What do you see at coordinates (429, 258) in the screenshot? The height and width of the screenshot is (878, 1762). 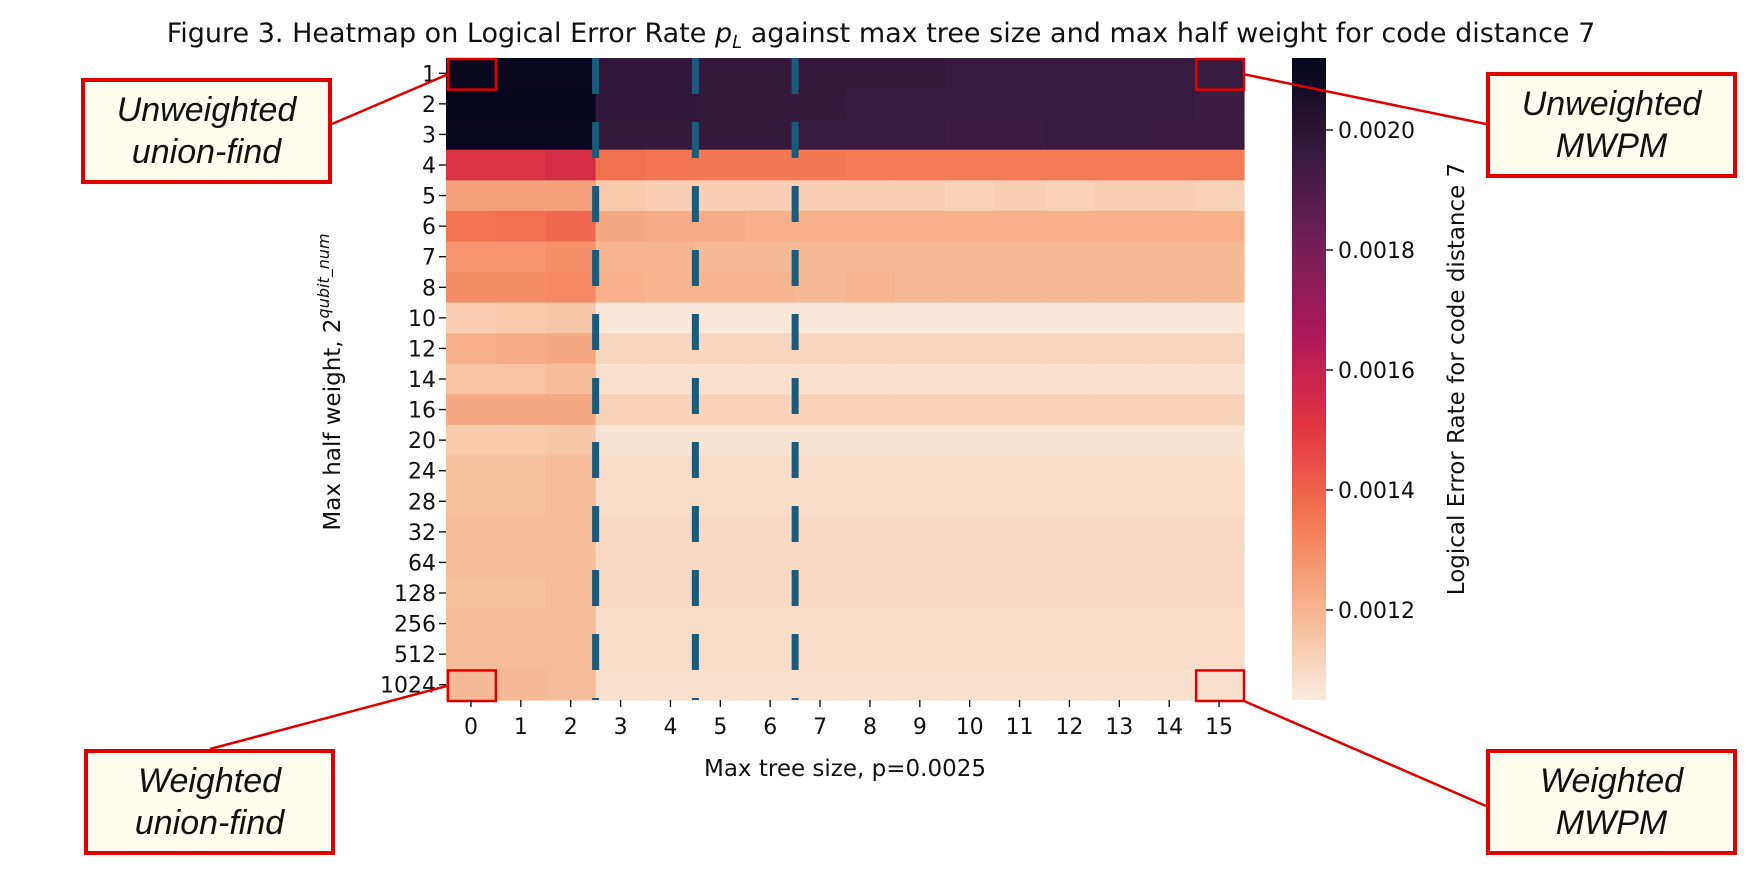 I see `y-tick-label: 7` at bounding box center [429, 258].